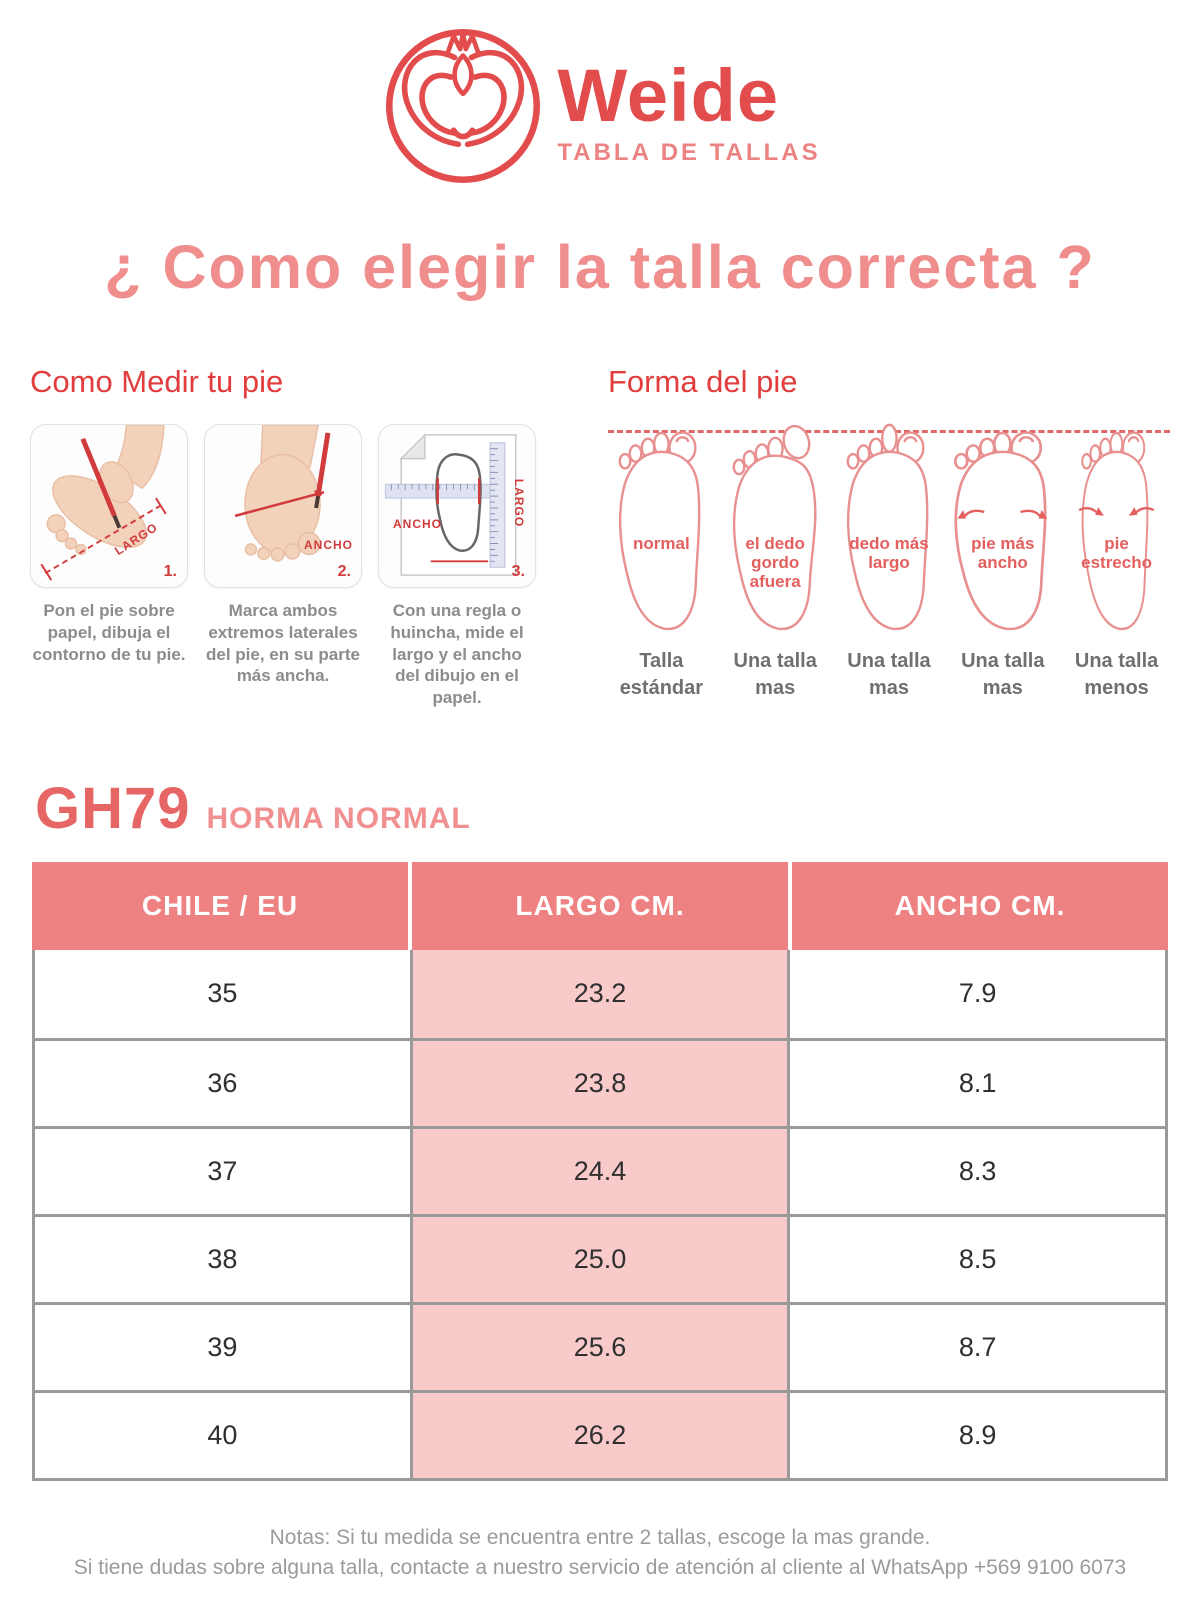 Image resolution: width=1200 pixels, height=1600 pixels. I want to click on long-second-toe-foot-icon, so click(887, 527).